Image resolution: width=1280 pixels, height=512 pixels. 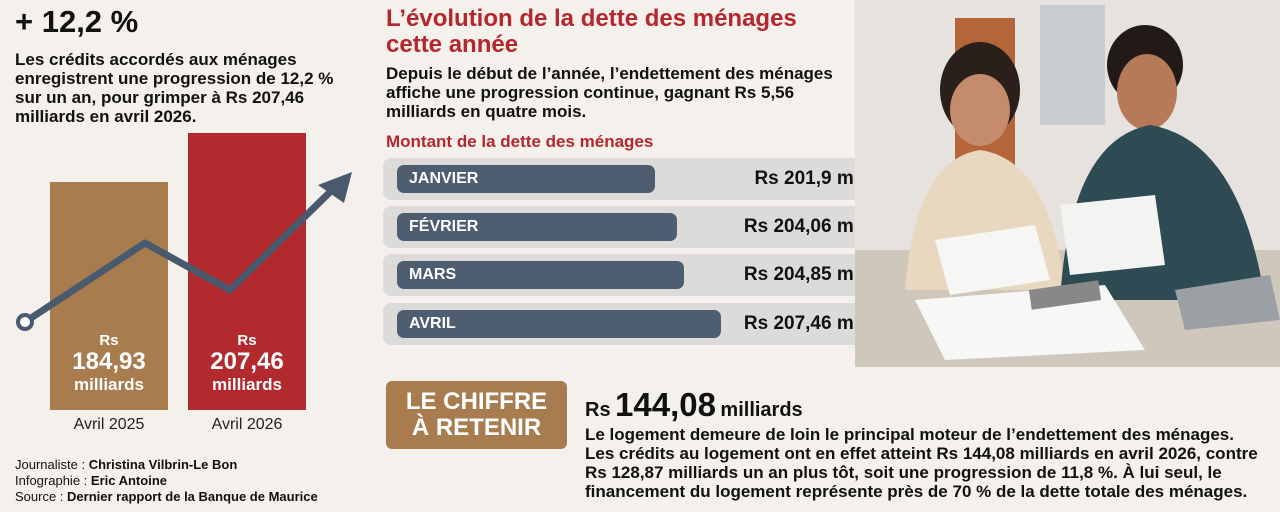 I want to click on credit: Journaliste : Christina Vilbrin-Le Bon, so click(x=126, y=465).